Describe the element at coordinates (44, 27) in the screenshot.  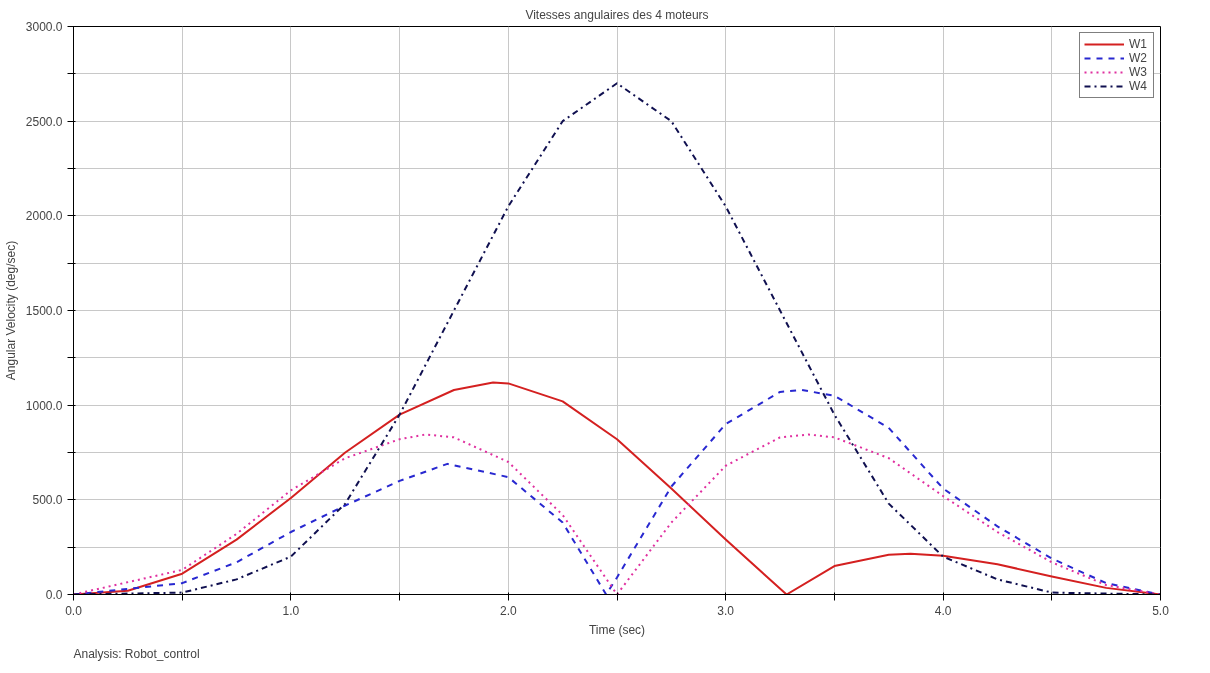
I see `y-tick-label: 3000.0` at that location.